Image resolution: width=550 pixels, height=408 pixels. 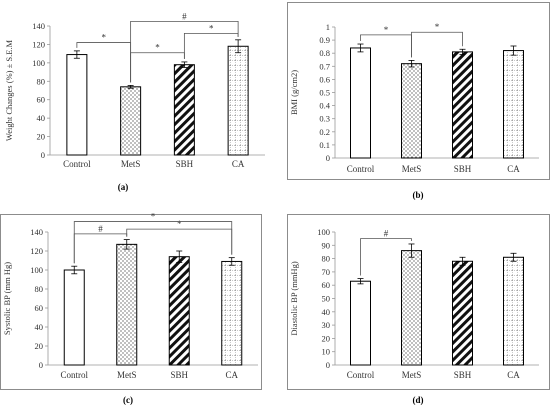 What do you see at coordinates (324, 93) in the screenshot?
I see `y-tick-label: 0.5` at bounding box center [324, 93].